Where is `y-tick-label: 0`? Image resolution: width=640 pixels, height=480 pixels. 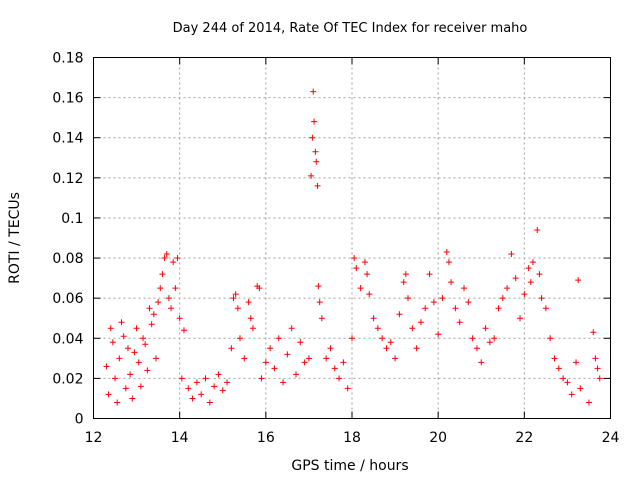
y-tick-label: 0 is located at coordinates (79, 420).